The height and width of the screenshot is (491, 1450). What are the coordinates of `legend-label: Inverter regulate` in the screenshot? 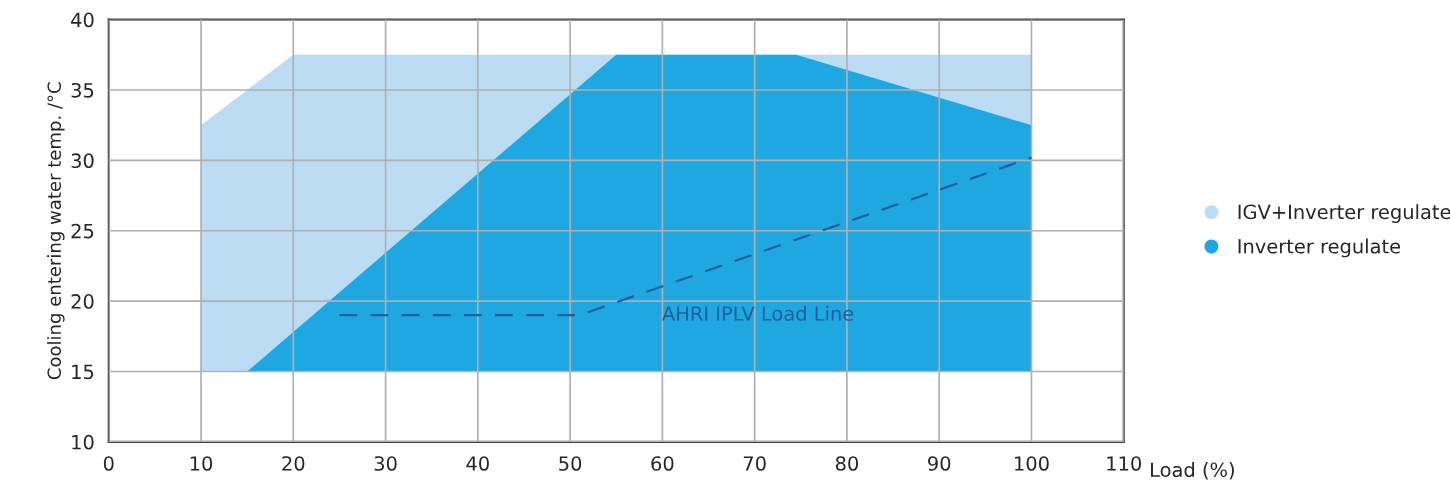 It's located at (1319, 248).